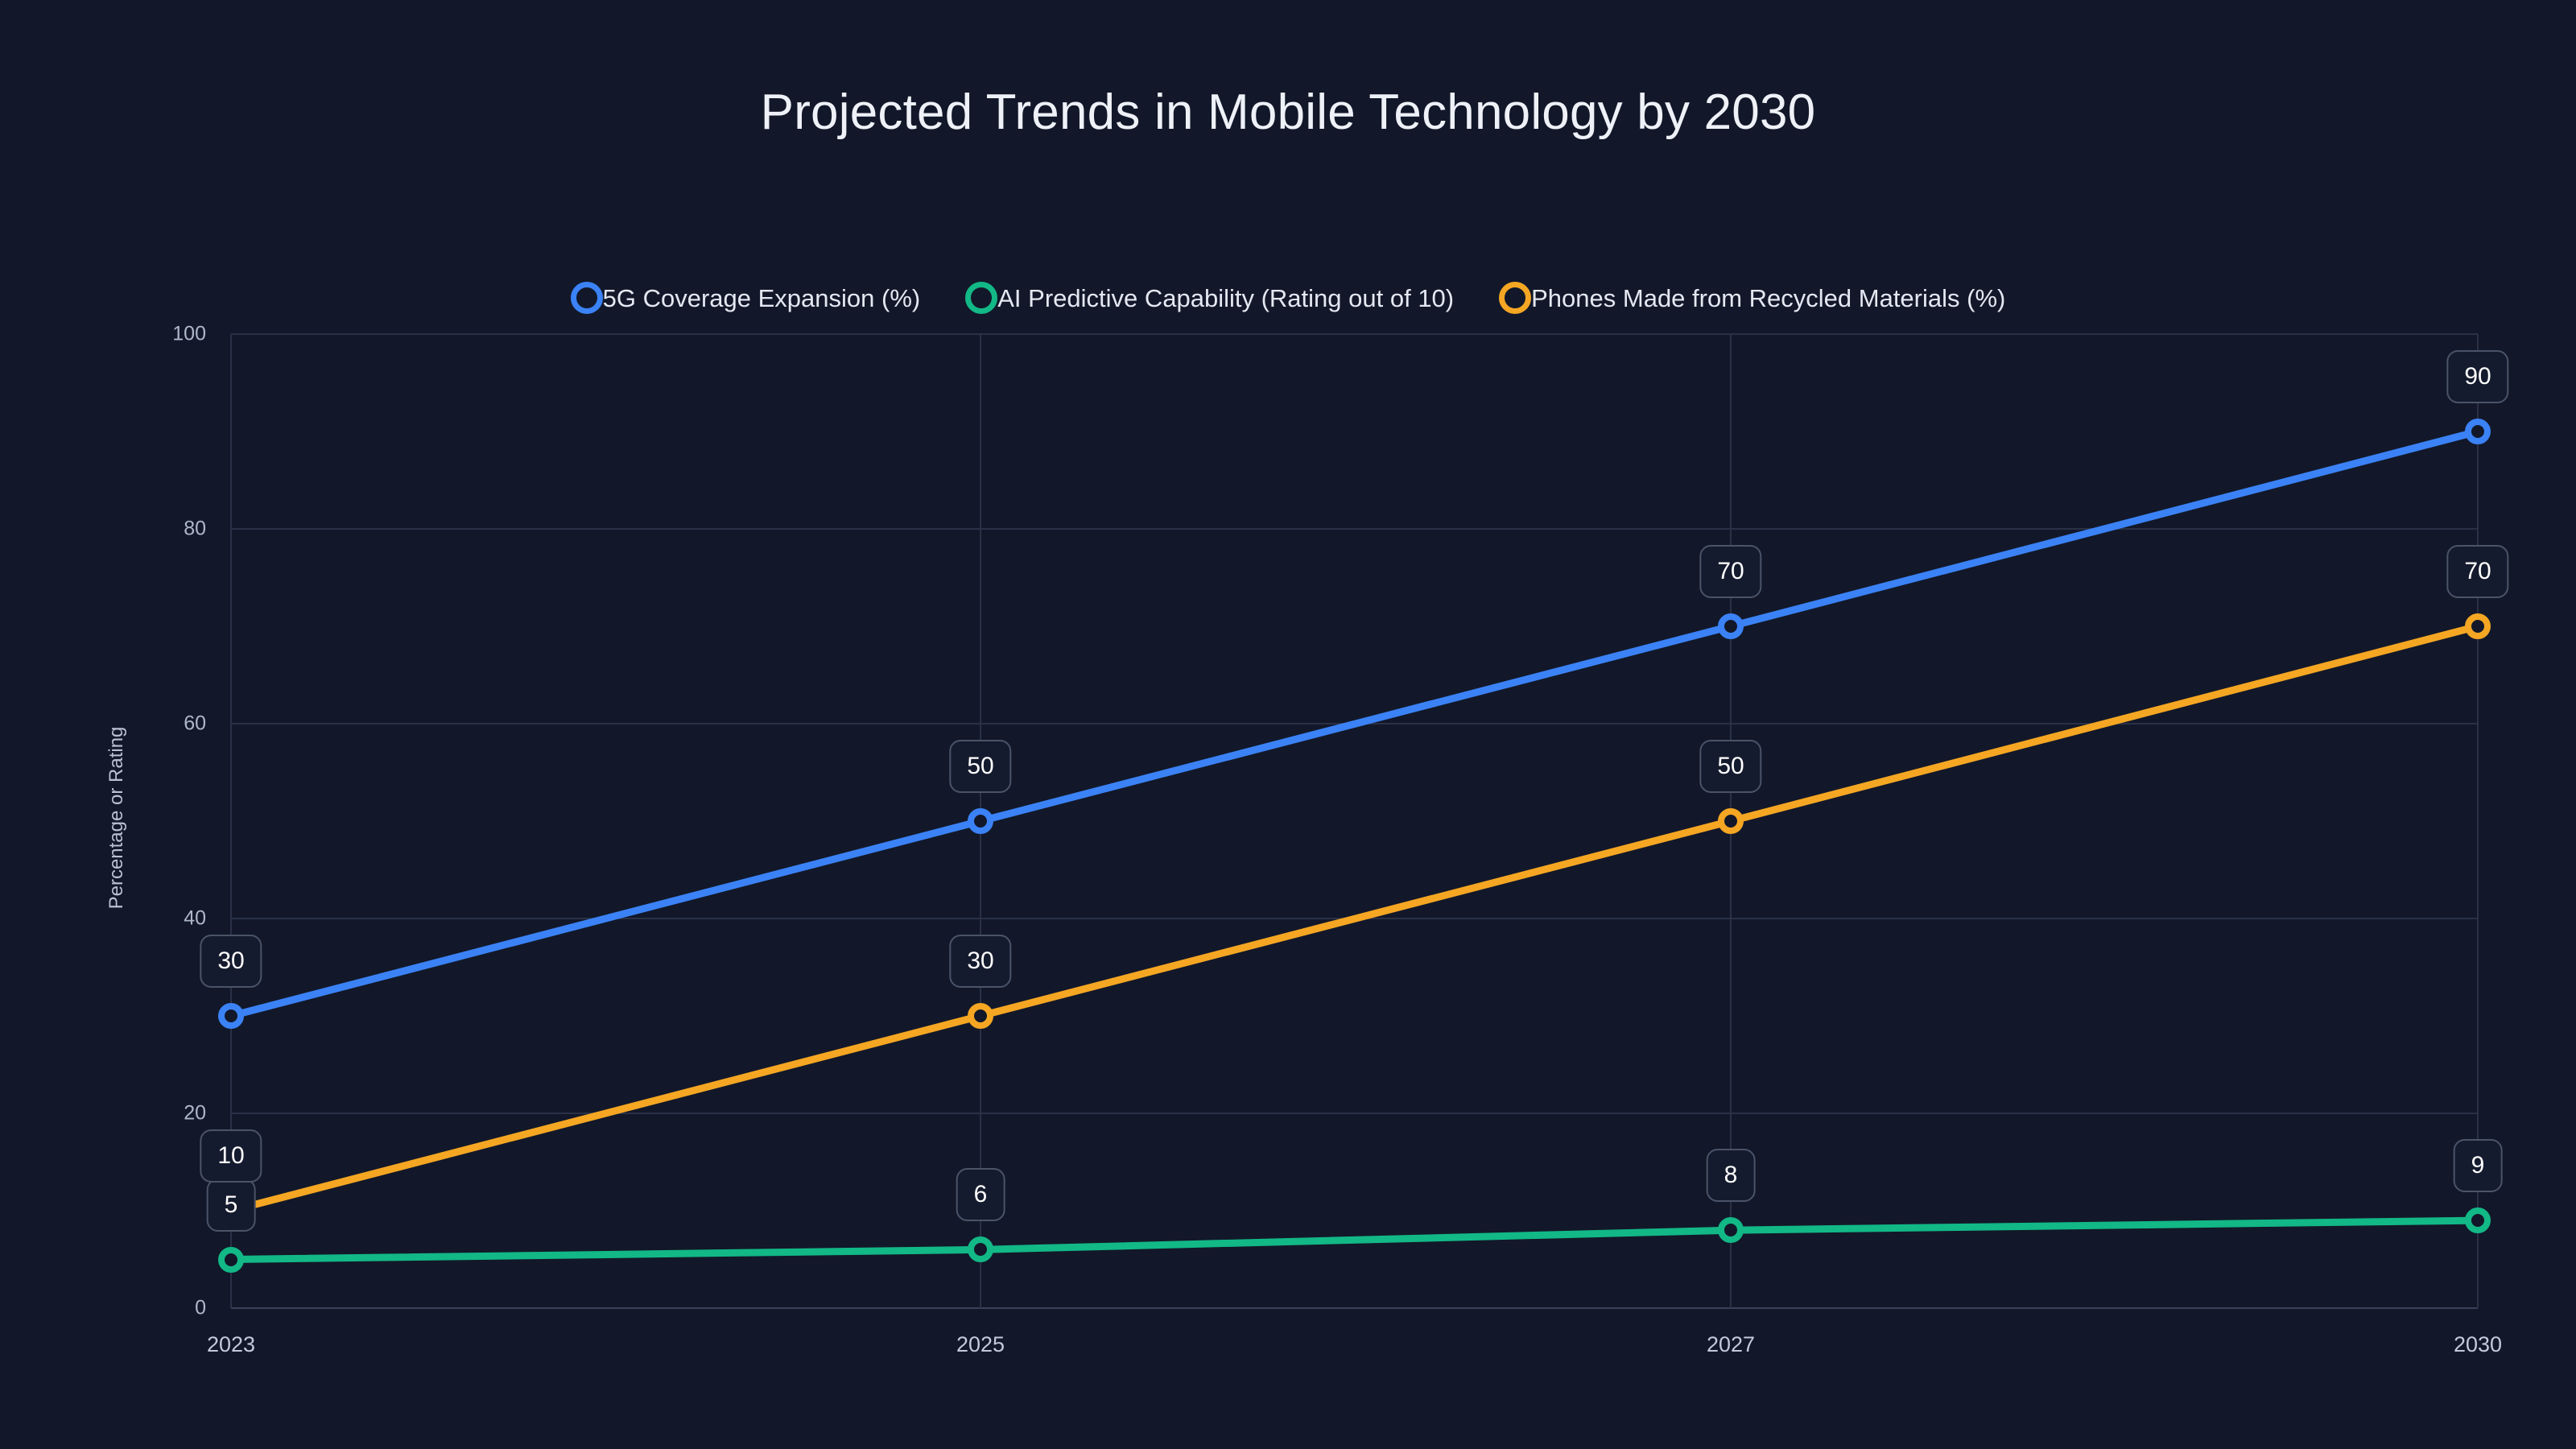  Describe the element at coordinates (195, 1113) in the screenshot. I see `y-axis-tick-20: 20` at that location.